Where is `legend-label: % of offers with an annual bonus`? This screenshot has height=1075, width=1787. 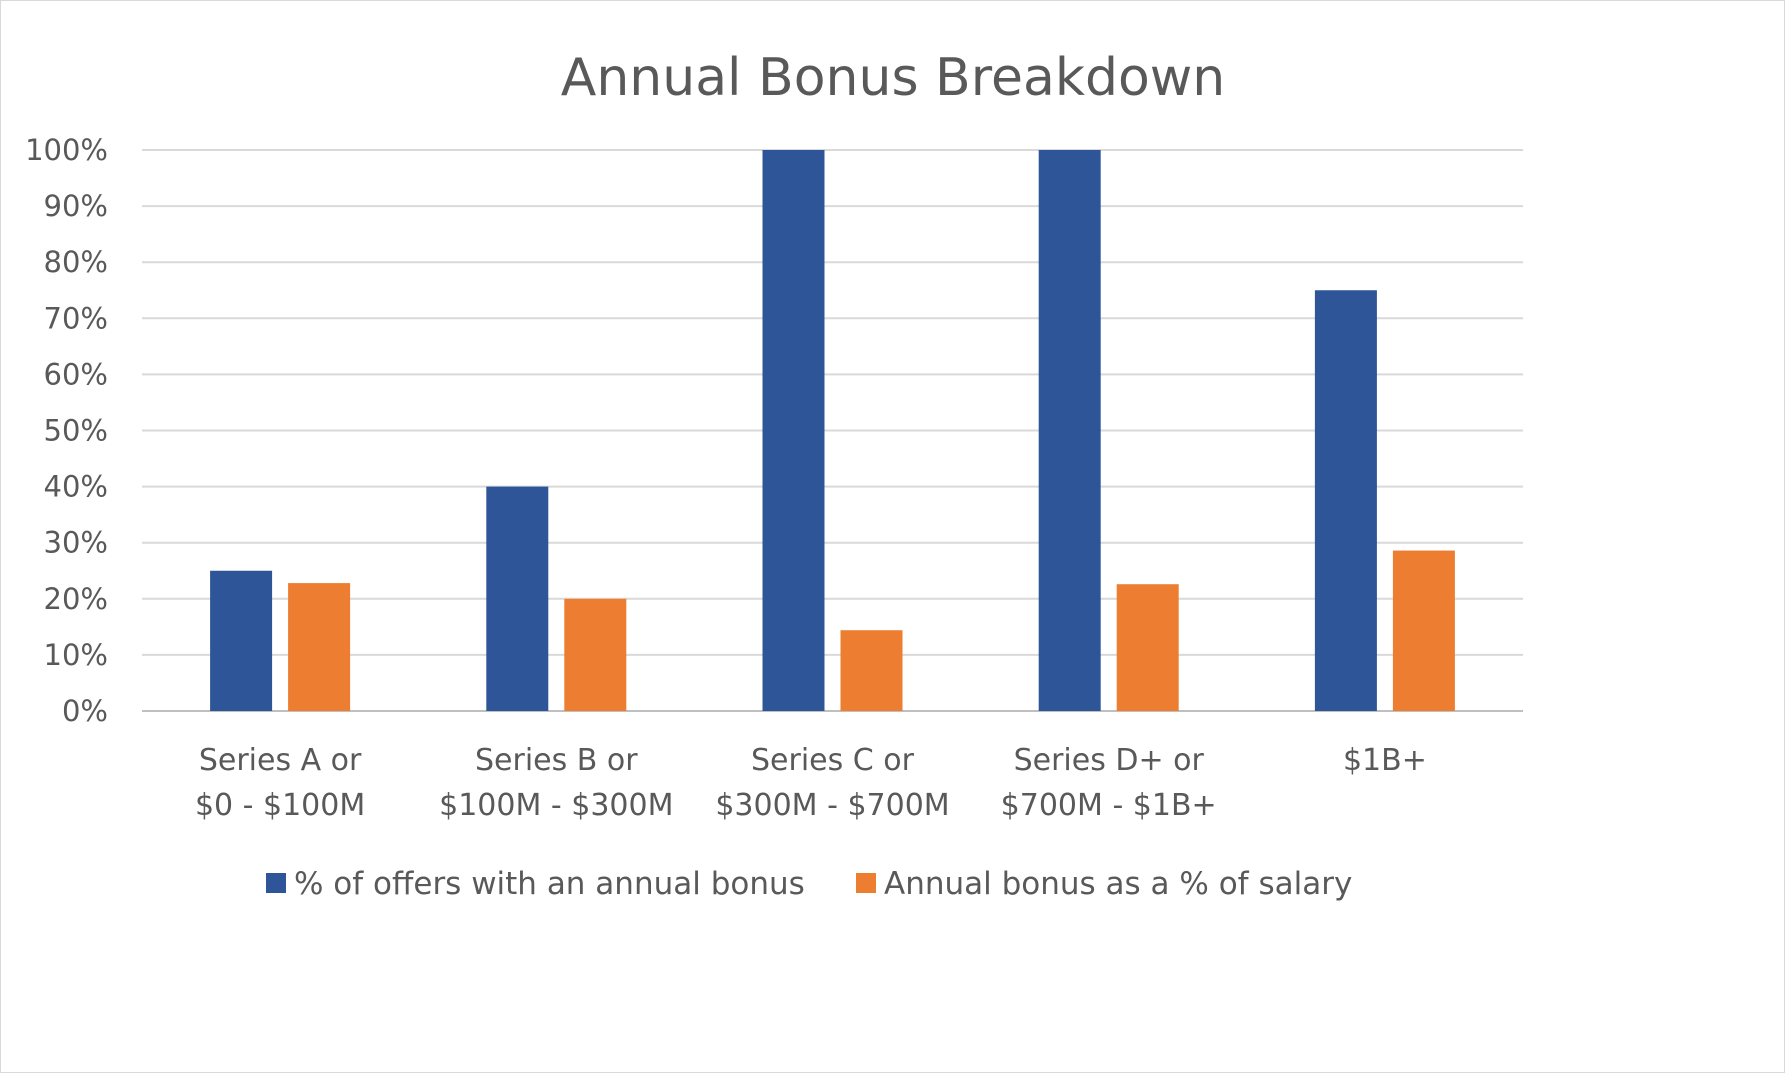 legend-label: % of offers with an annual bonus is located at coordinates (549, 884).